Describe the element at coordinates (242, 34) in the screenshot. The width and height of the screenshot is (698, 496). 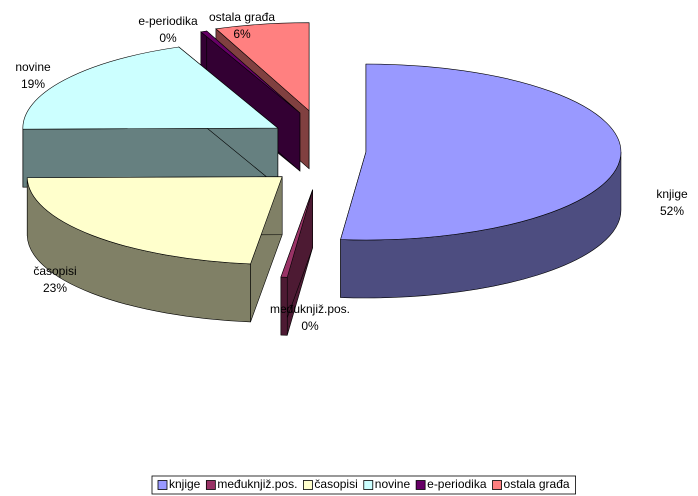
I see `data-label: 6%` at that location.